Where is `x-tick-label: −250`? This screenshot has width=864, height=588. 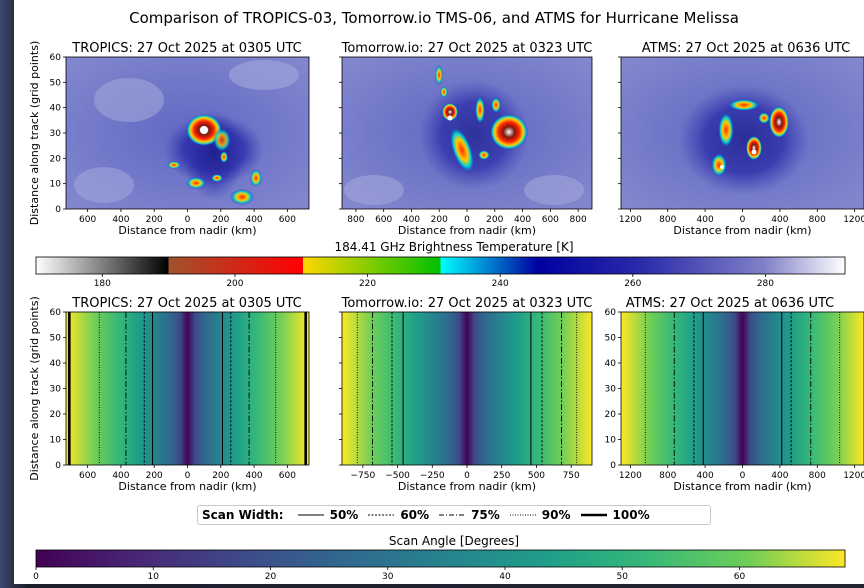
x-tick-label: −250 is located at coordinates (432, 476).